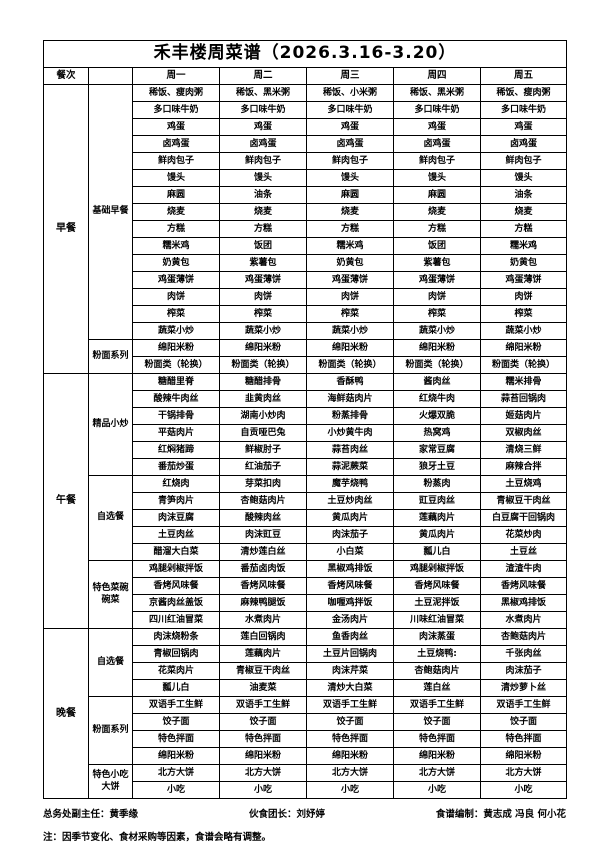 This screenshot has width=608, height=859. I want to click on menu-cell: 鲜肉包子, so click(176, 161).